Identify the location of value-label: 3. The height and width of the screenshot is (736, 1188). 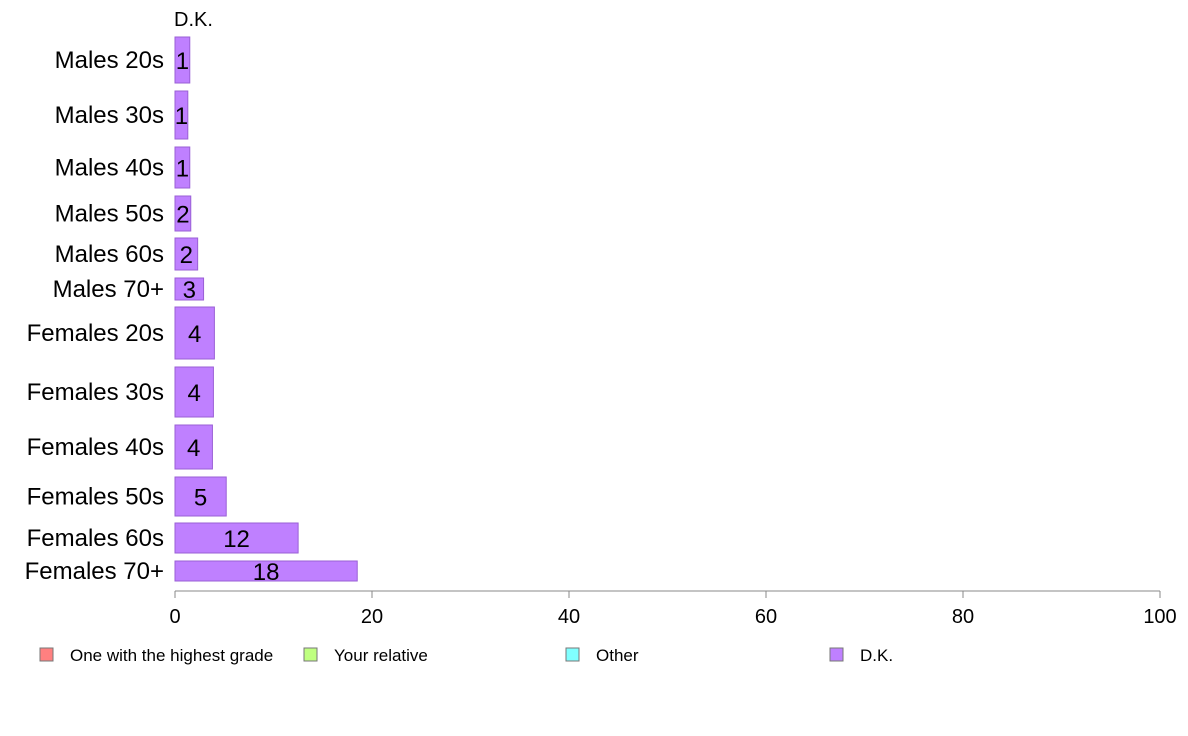
(189, 290).